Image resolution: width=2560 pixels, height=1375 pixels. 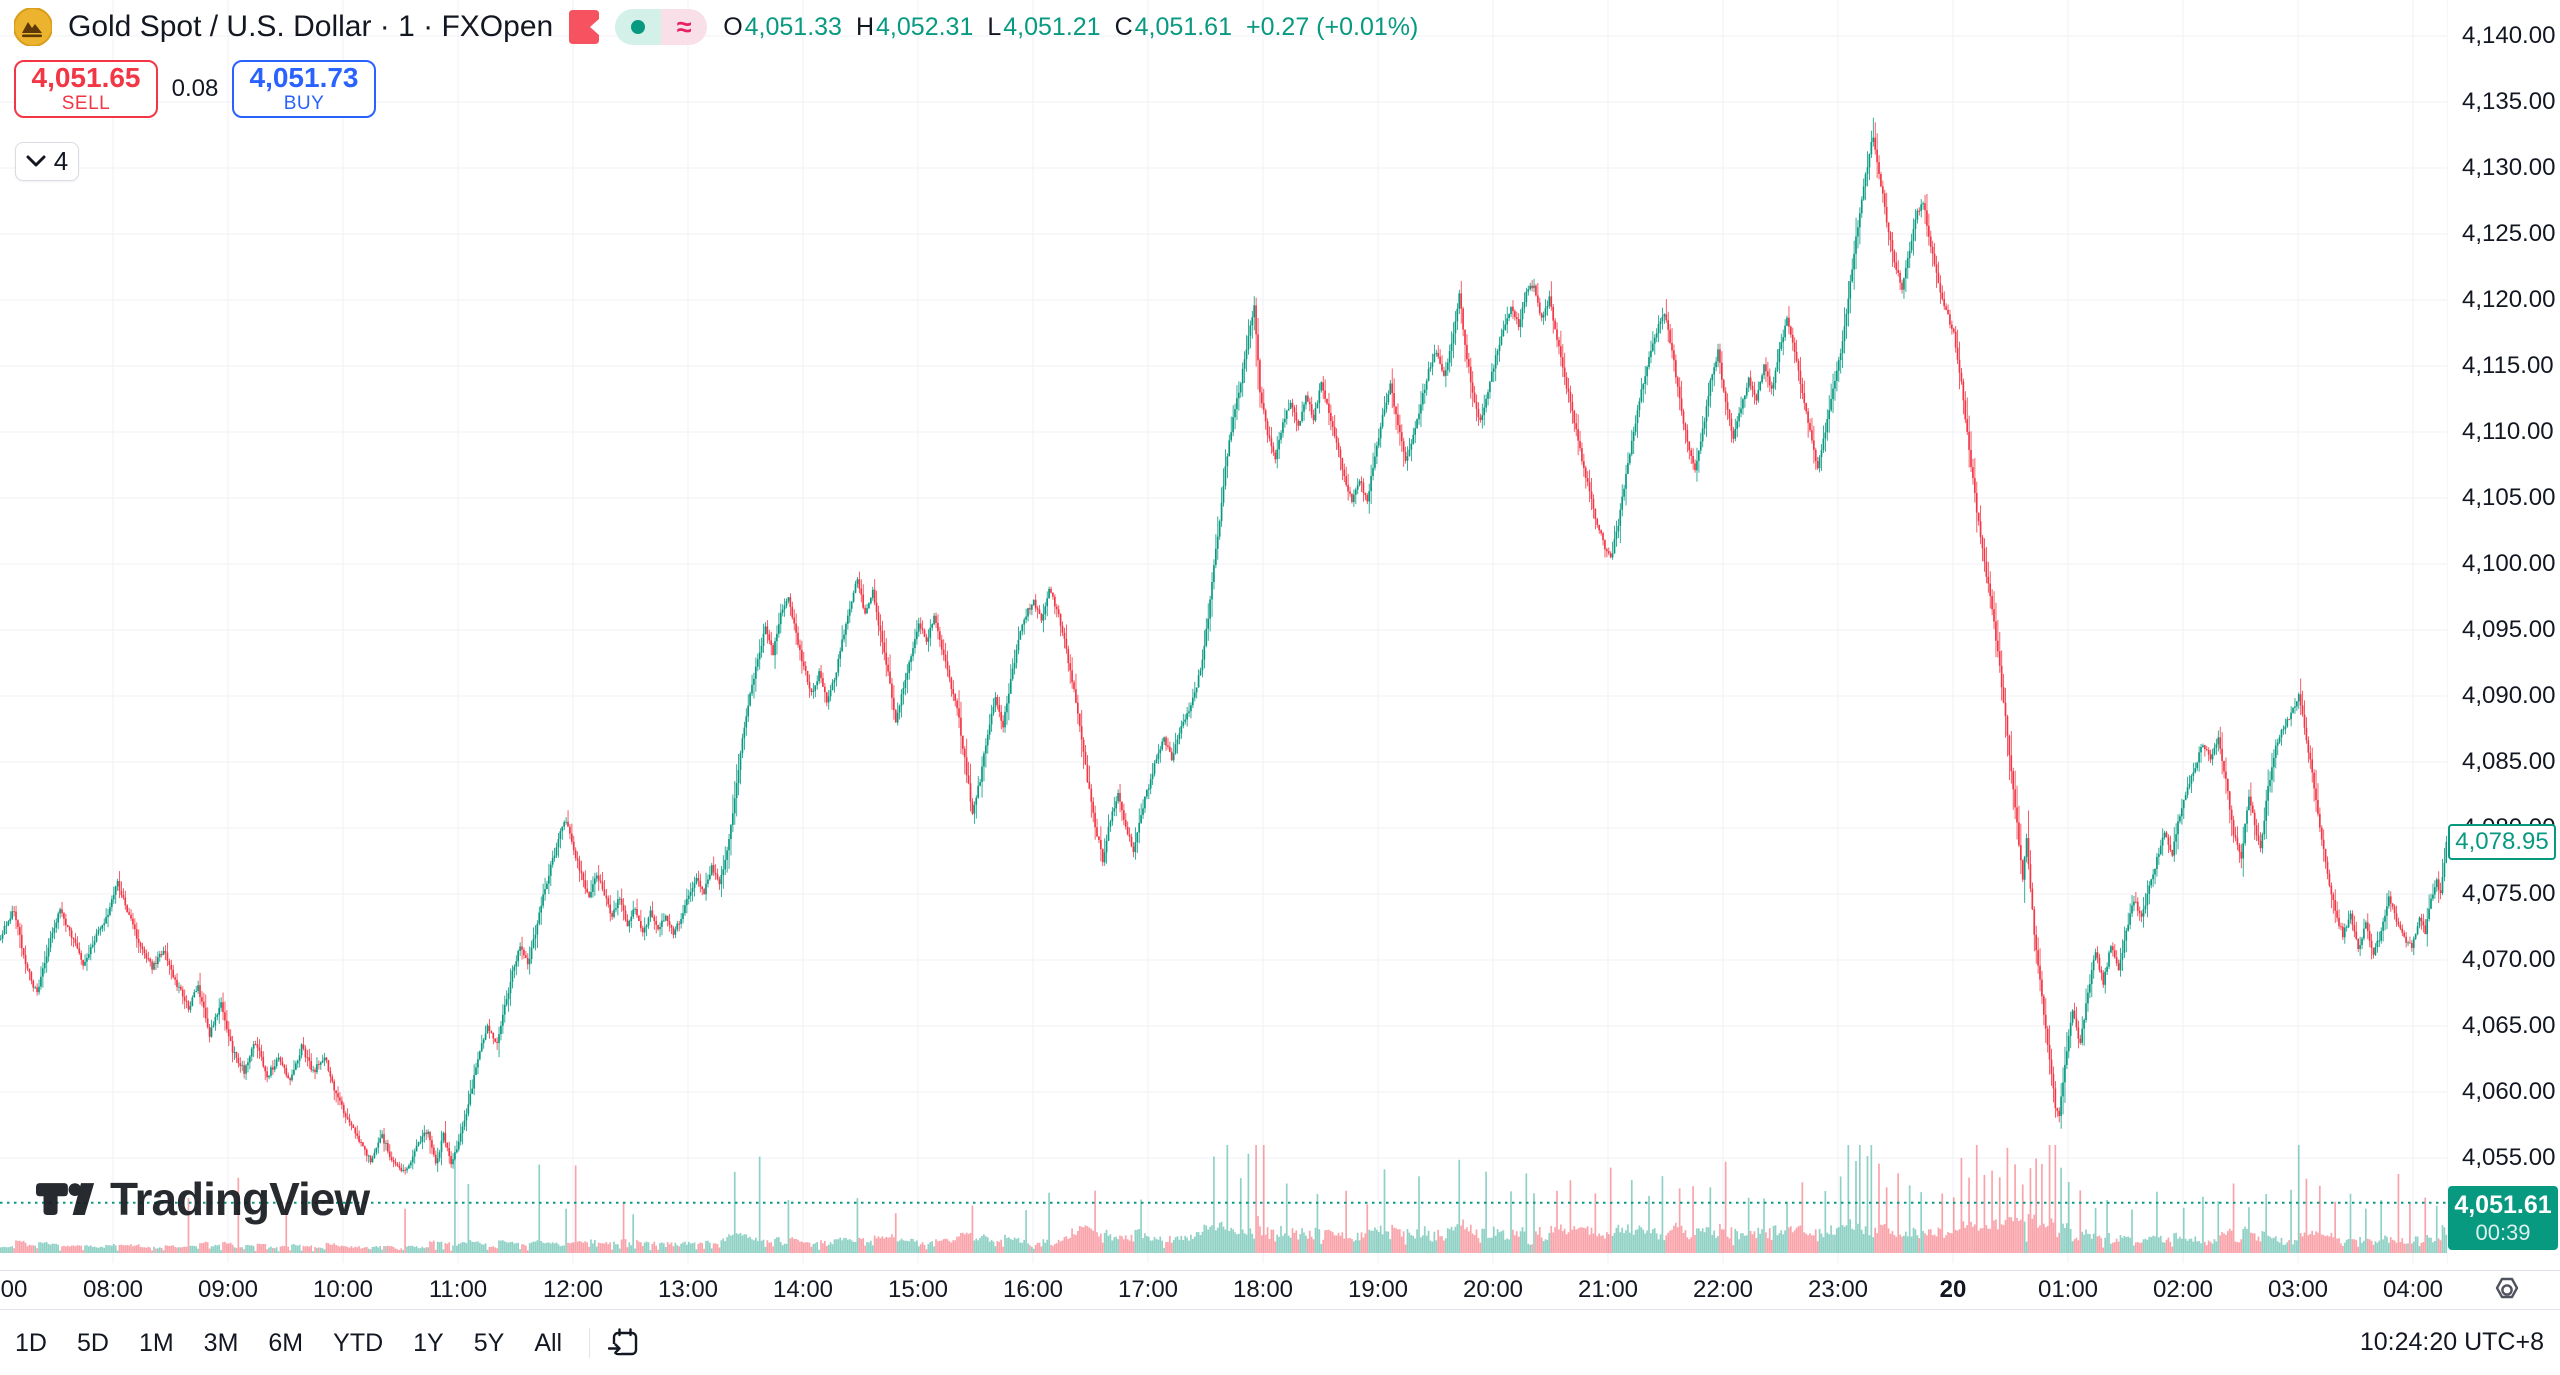 What do you see at coordinates (803, 1289) in the screenshot?
I see `time-tick: 14:00` at bounding box center [803, 1289].